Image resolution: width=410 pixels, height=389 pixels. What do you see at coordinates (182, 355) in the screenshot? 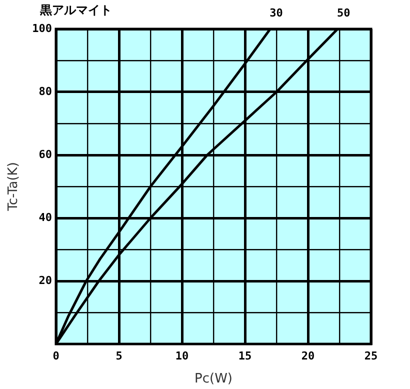
I see `x-tick-label: 10` at bounding box center [182, 355].